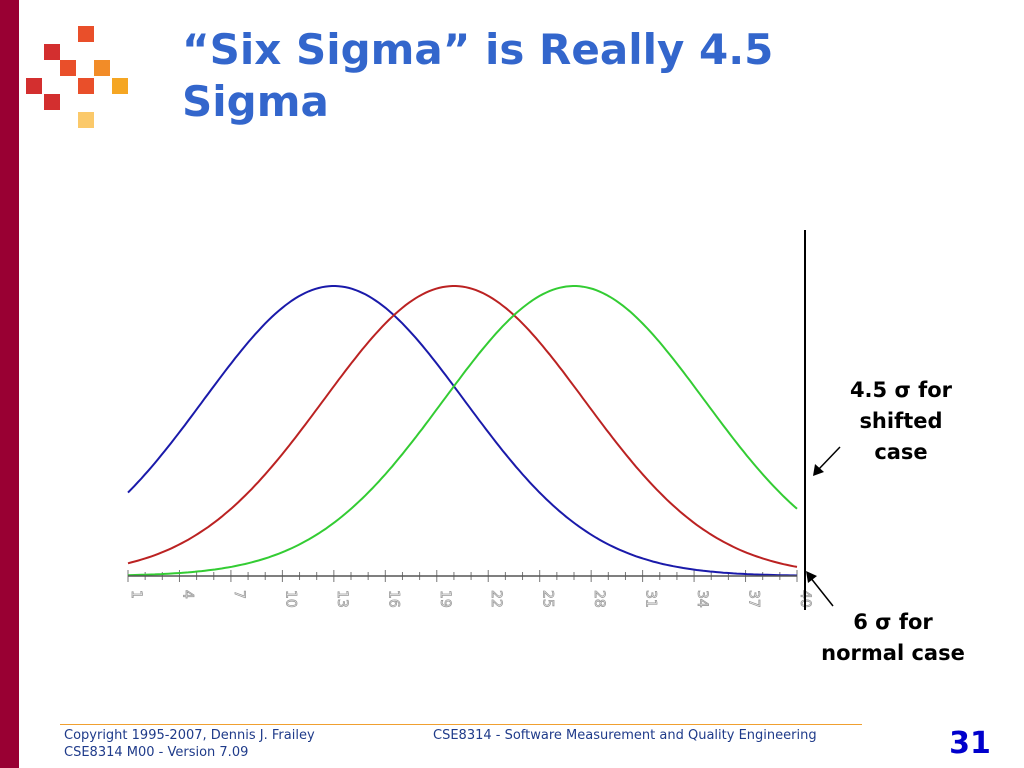 The width and height of the screenshot is (1024, 768). What do you see at coordinates (187, 594) in the screenshot?
I see `x-tick-label: 4` at bounding box center [187, 594].